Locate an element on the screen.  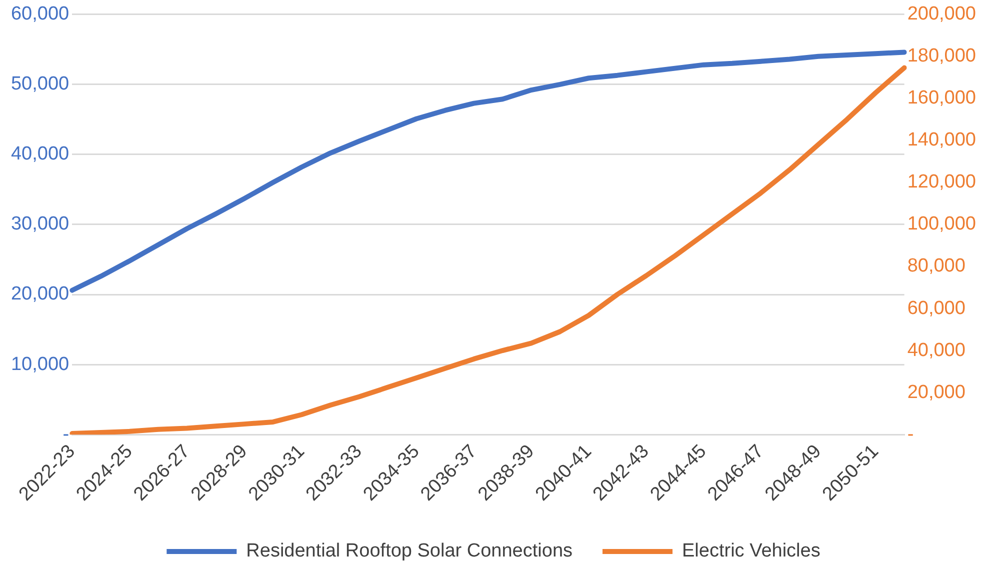
y2-tick-label: 160,000 is located at coordinates (941, 98).